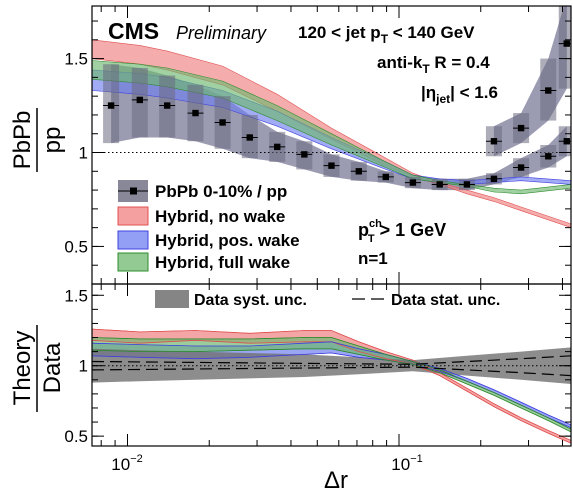 This screenshot has height=497, width=573. Describe the element at coordinates (222, 262) in the screenshot. I see `legend-label-model-2: Hybrid, full wake` at that location.